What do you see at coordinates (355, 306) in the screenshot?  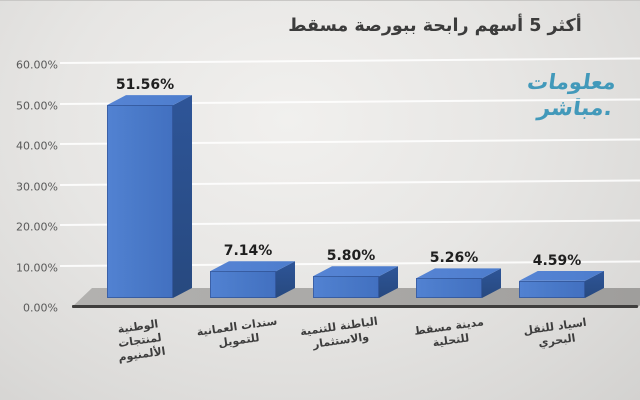 I see `x-axis-line` at bounding box center [355, 306].